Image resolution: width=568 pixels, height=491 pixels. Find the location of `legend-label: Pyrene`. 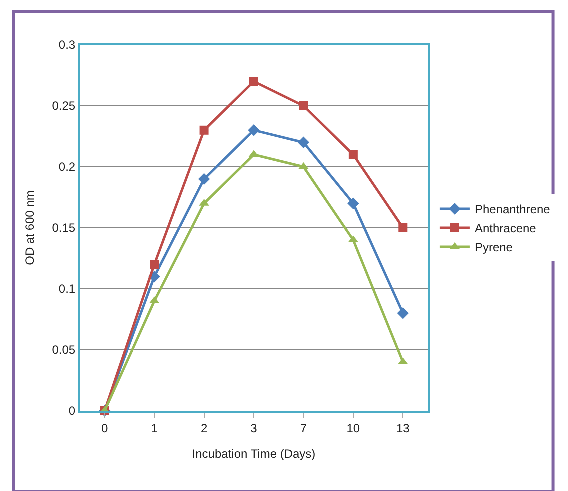

legend-label: Pyrene is located at coordinates (494, 247).